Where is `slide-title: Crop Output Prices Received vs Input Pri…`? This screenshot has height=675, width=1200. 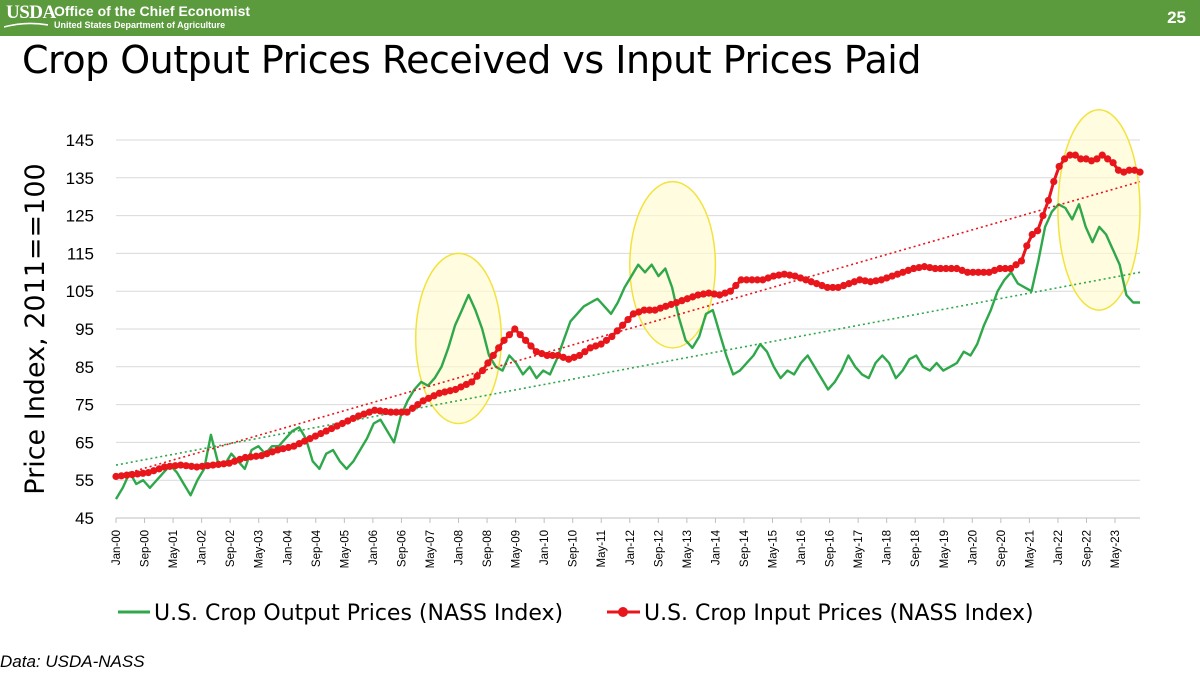 slide-title: Crop Output Prices Received vs Input Pri… is located at coordinates (471, 60).